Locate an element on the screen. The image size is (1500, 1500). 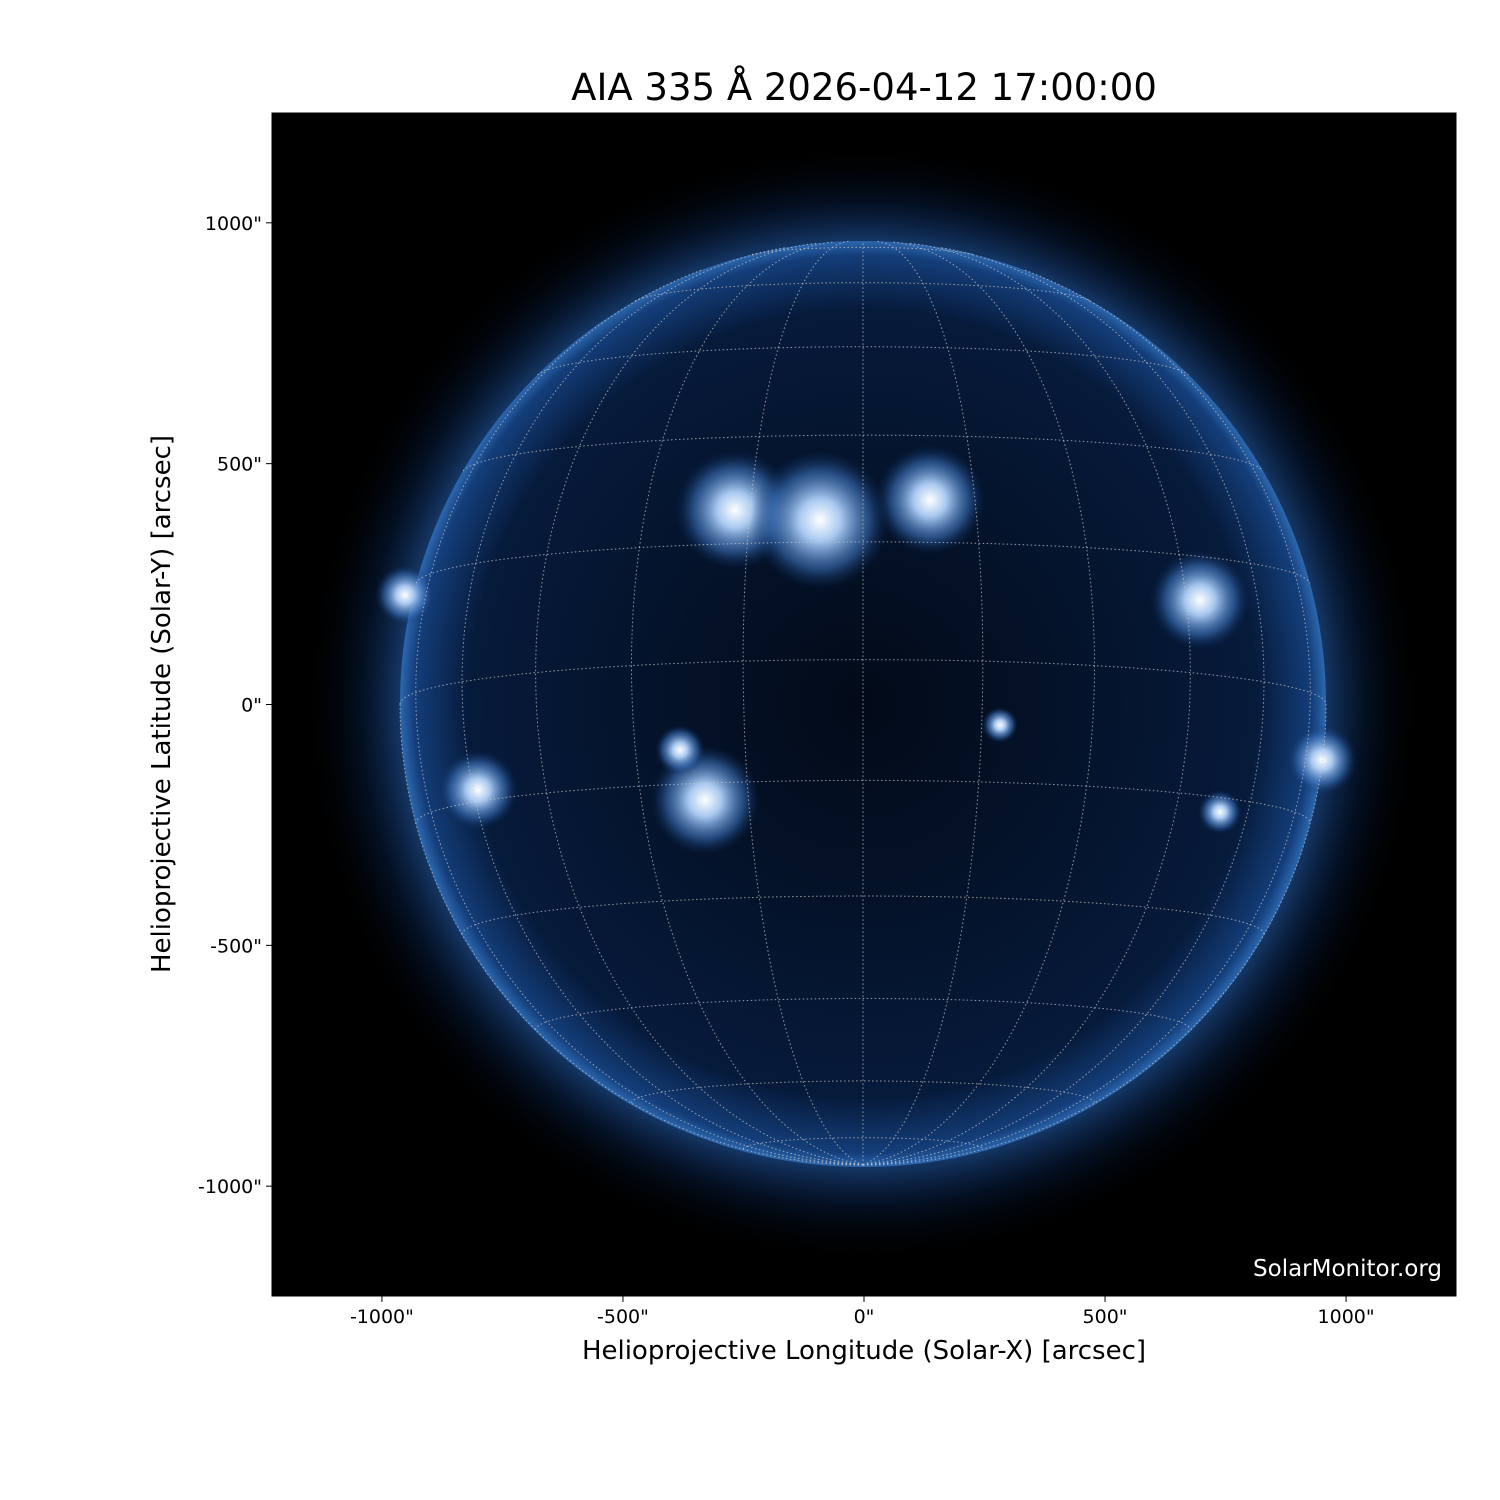
y-tick-label: -500" is located at coordinates (236, 946).